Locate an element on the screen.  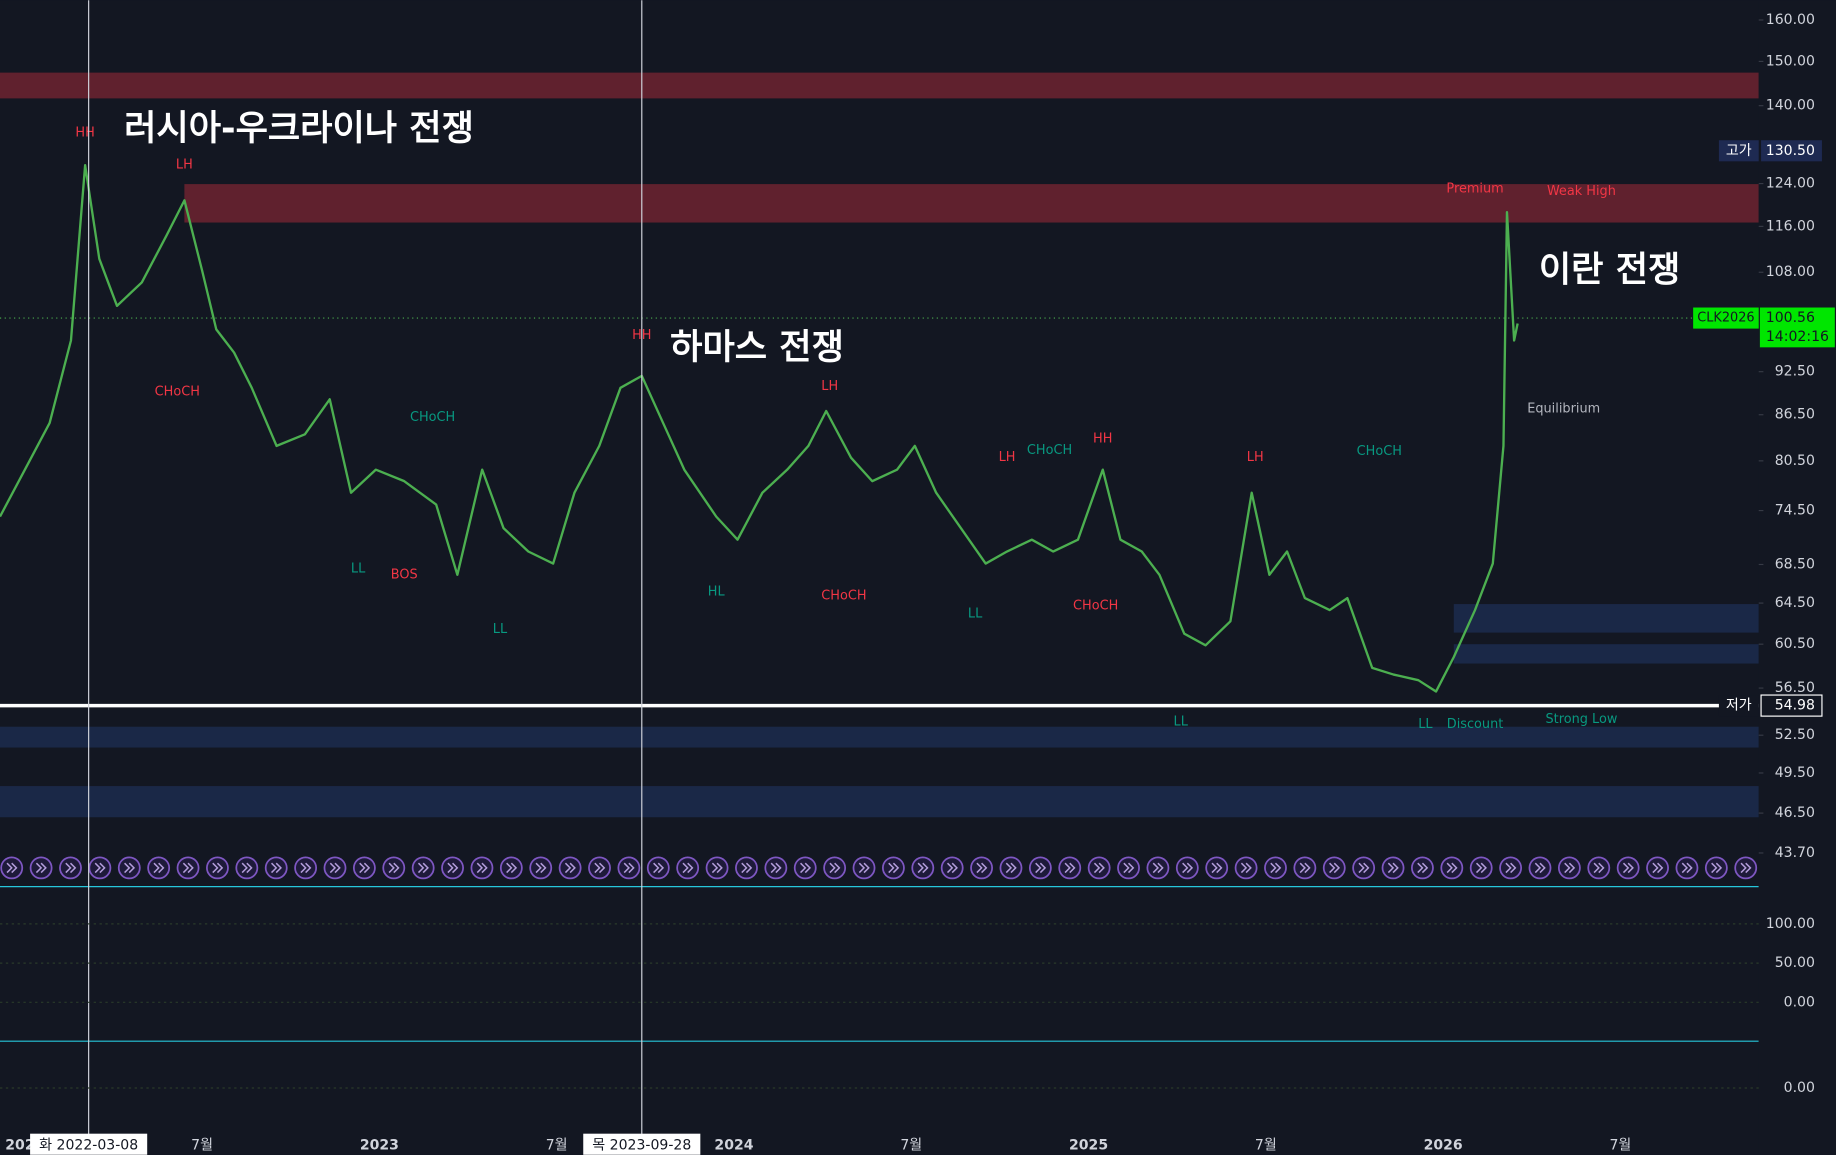
countdown: 14:02:16 is located at coordinates (1797, 337).